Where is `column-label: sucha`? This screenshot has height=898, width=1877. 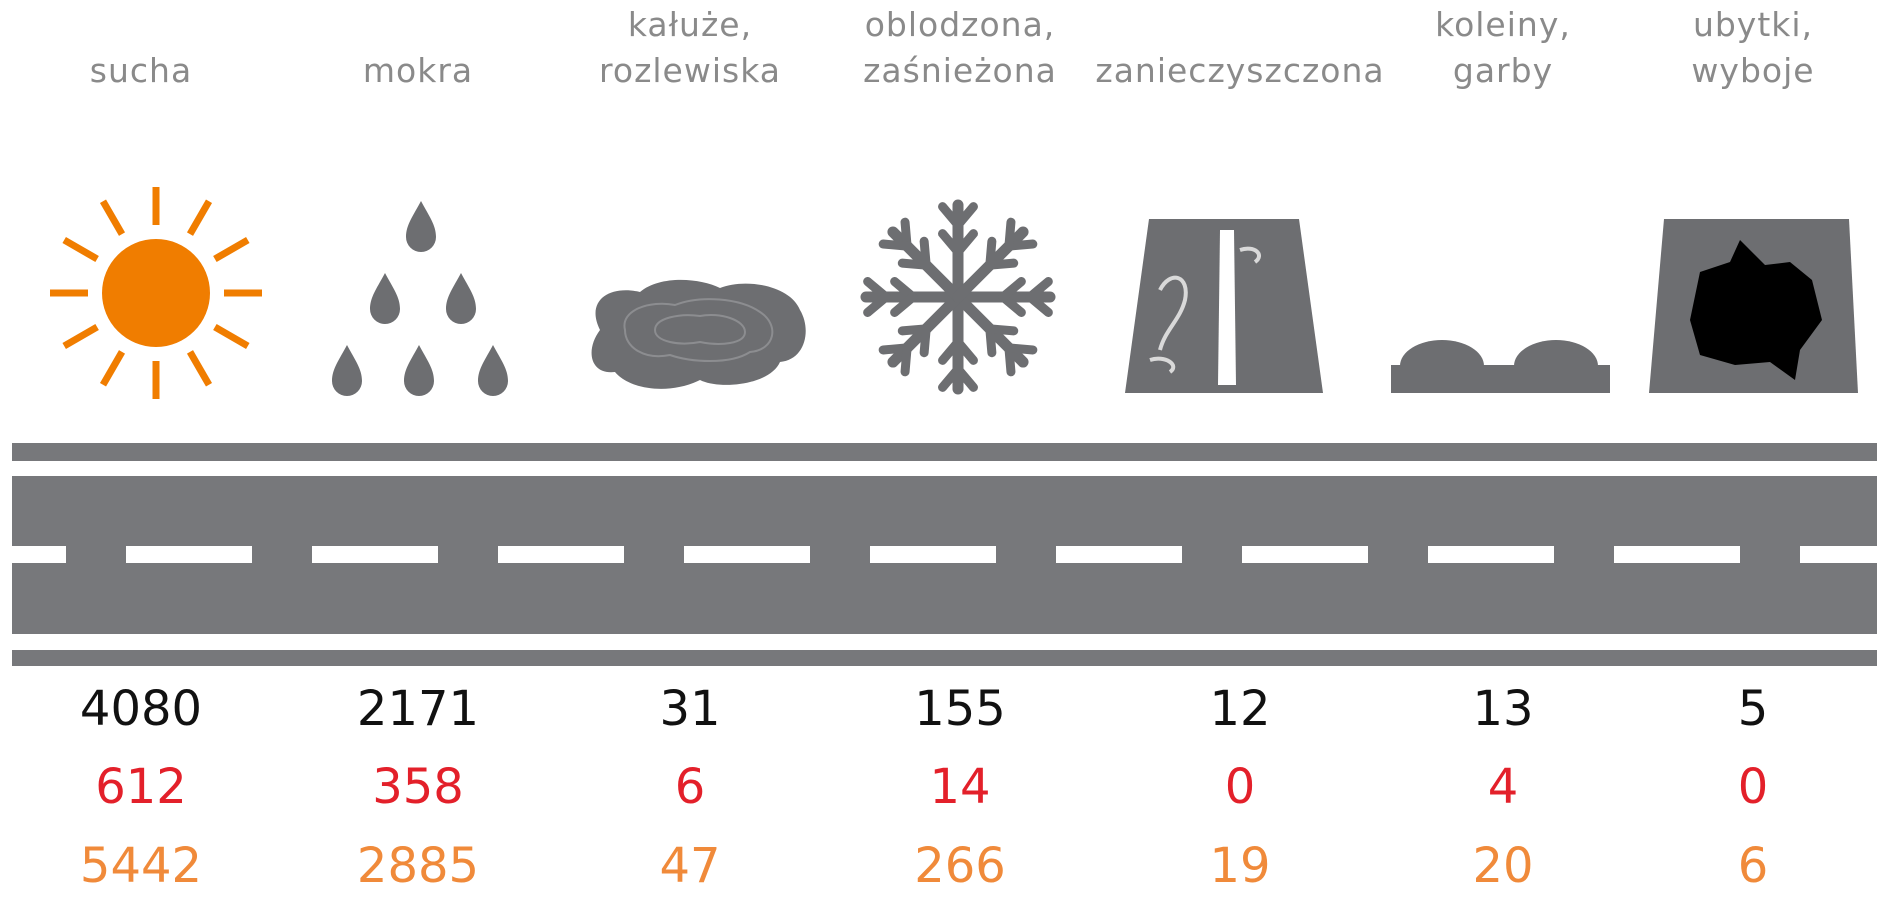
column-label: sucha is located at coordinates (141, 70).